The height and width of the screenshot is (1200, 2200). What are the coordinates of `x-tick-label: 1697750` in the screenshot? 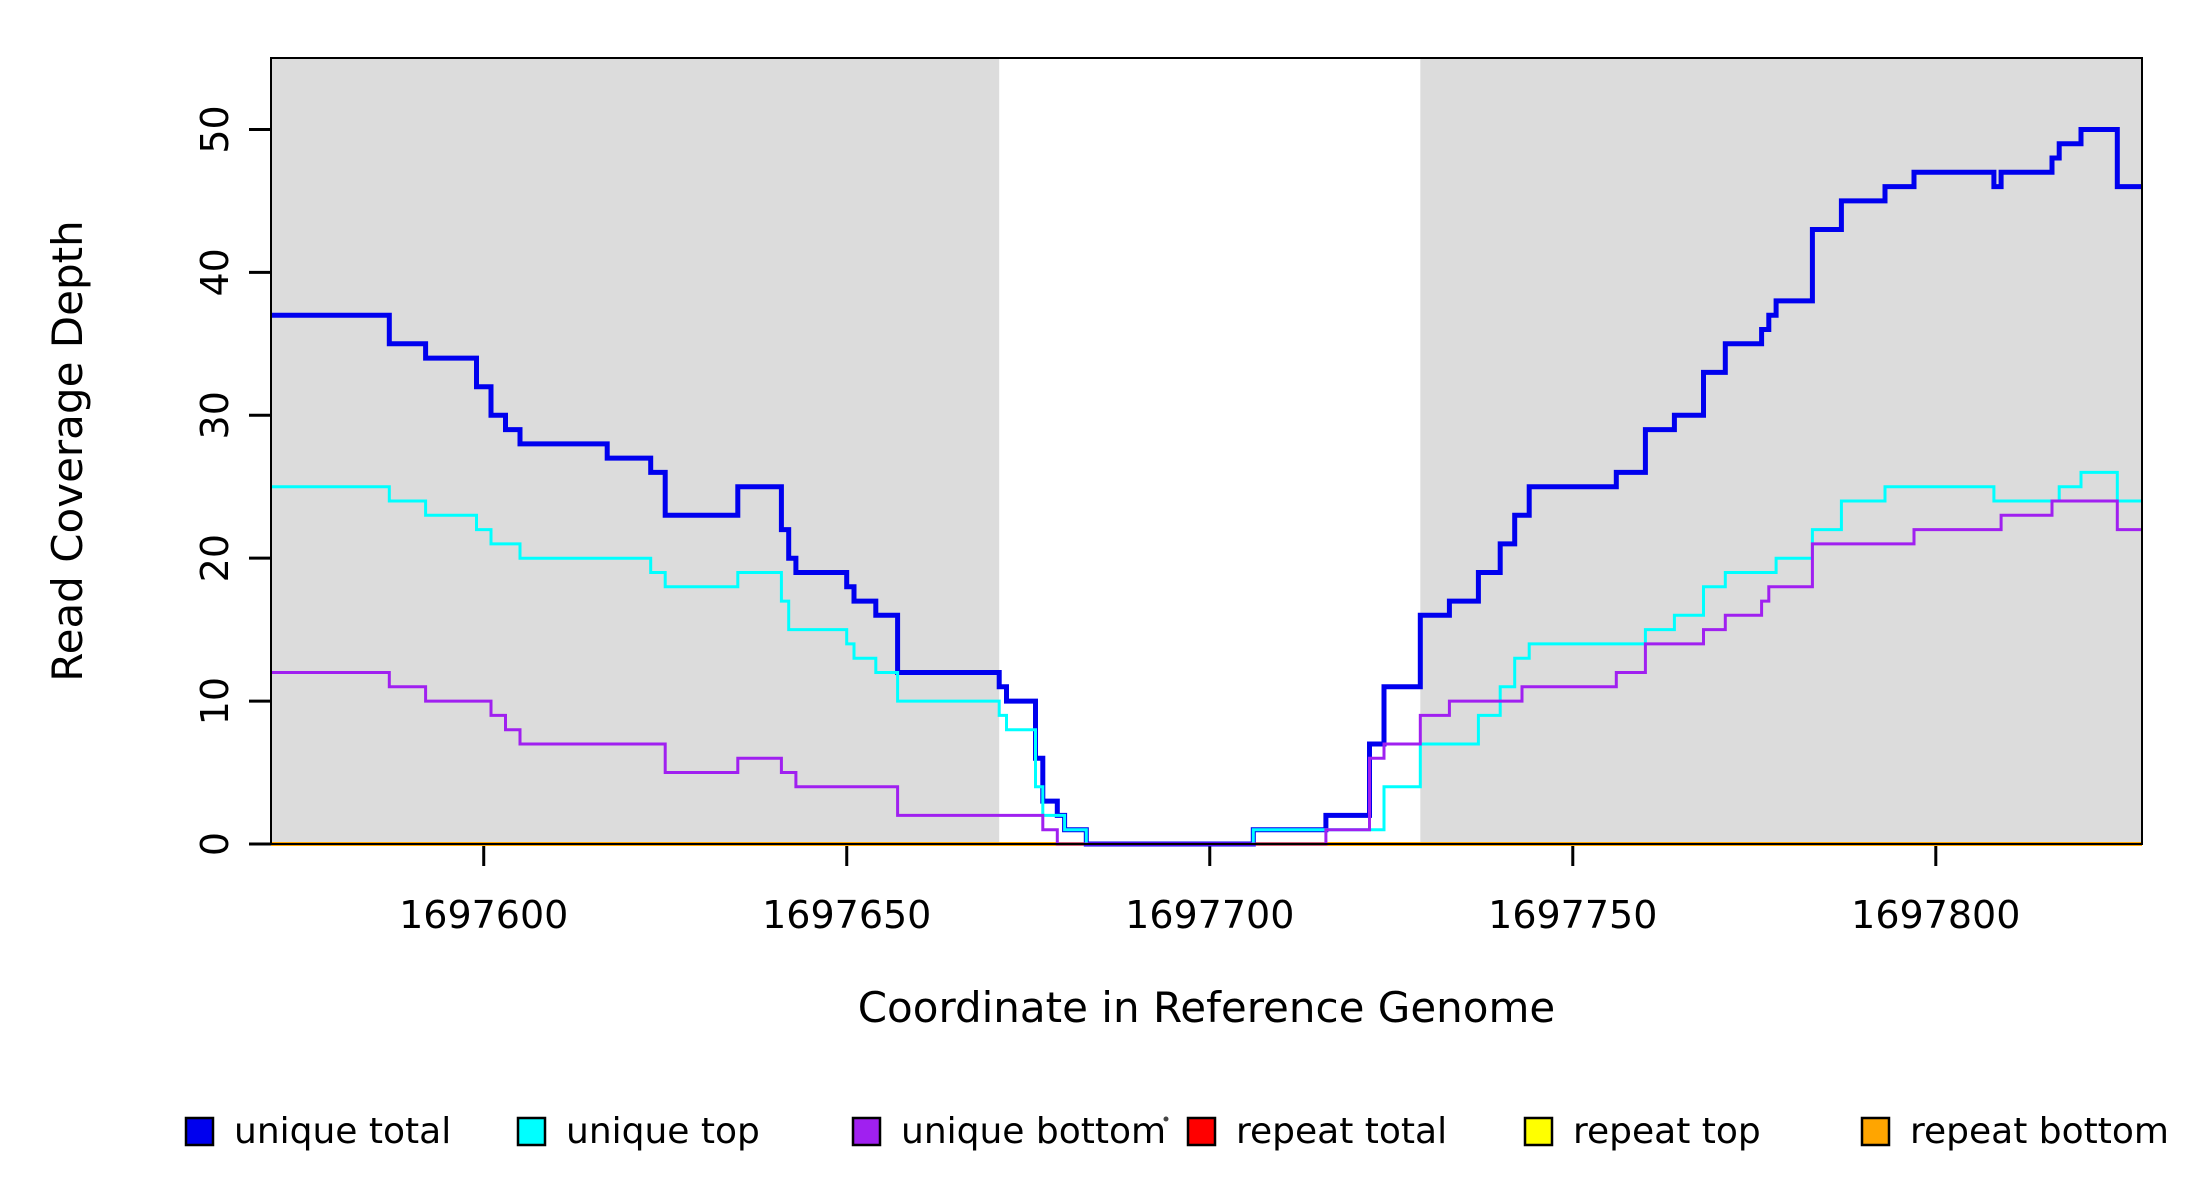 It's located at (1572, 915).